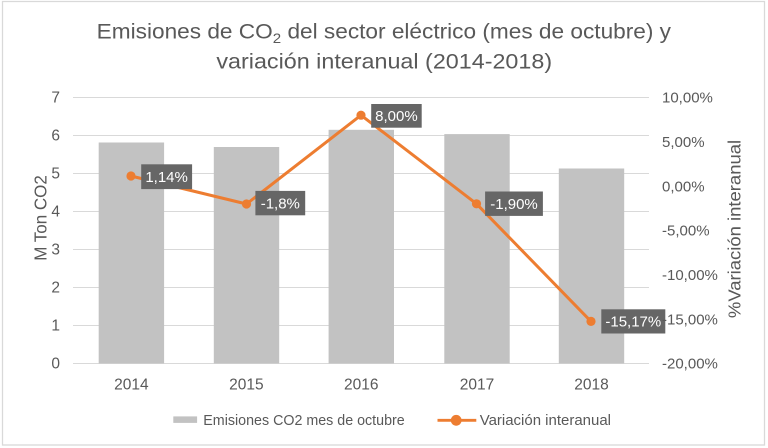  Describe the element at coordinates (166, 177) in the screenshot. I see `svg-text: 1,14%` at that location.